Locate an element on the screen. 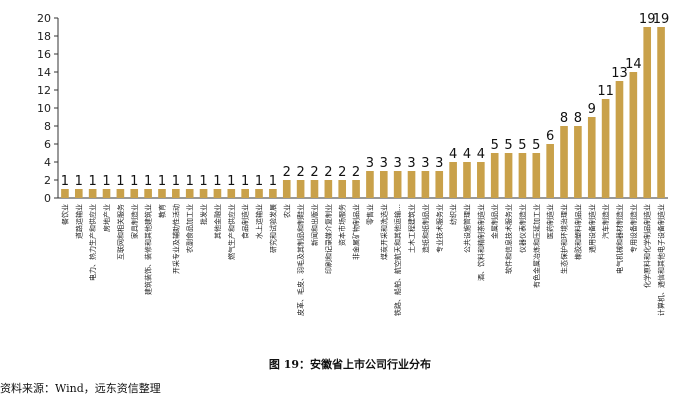 This screenshot has width=700, height=403. data-label: 13 is located at coordinates (619, 73).